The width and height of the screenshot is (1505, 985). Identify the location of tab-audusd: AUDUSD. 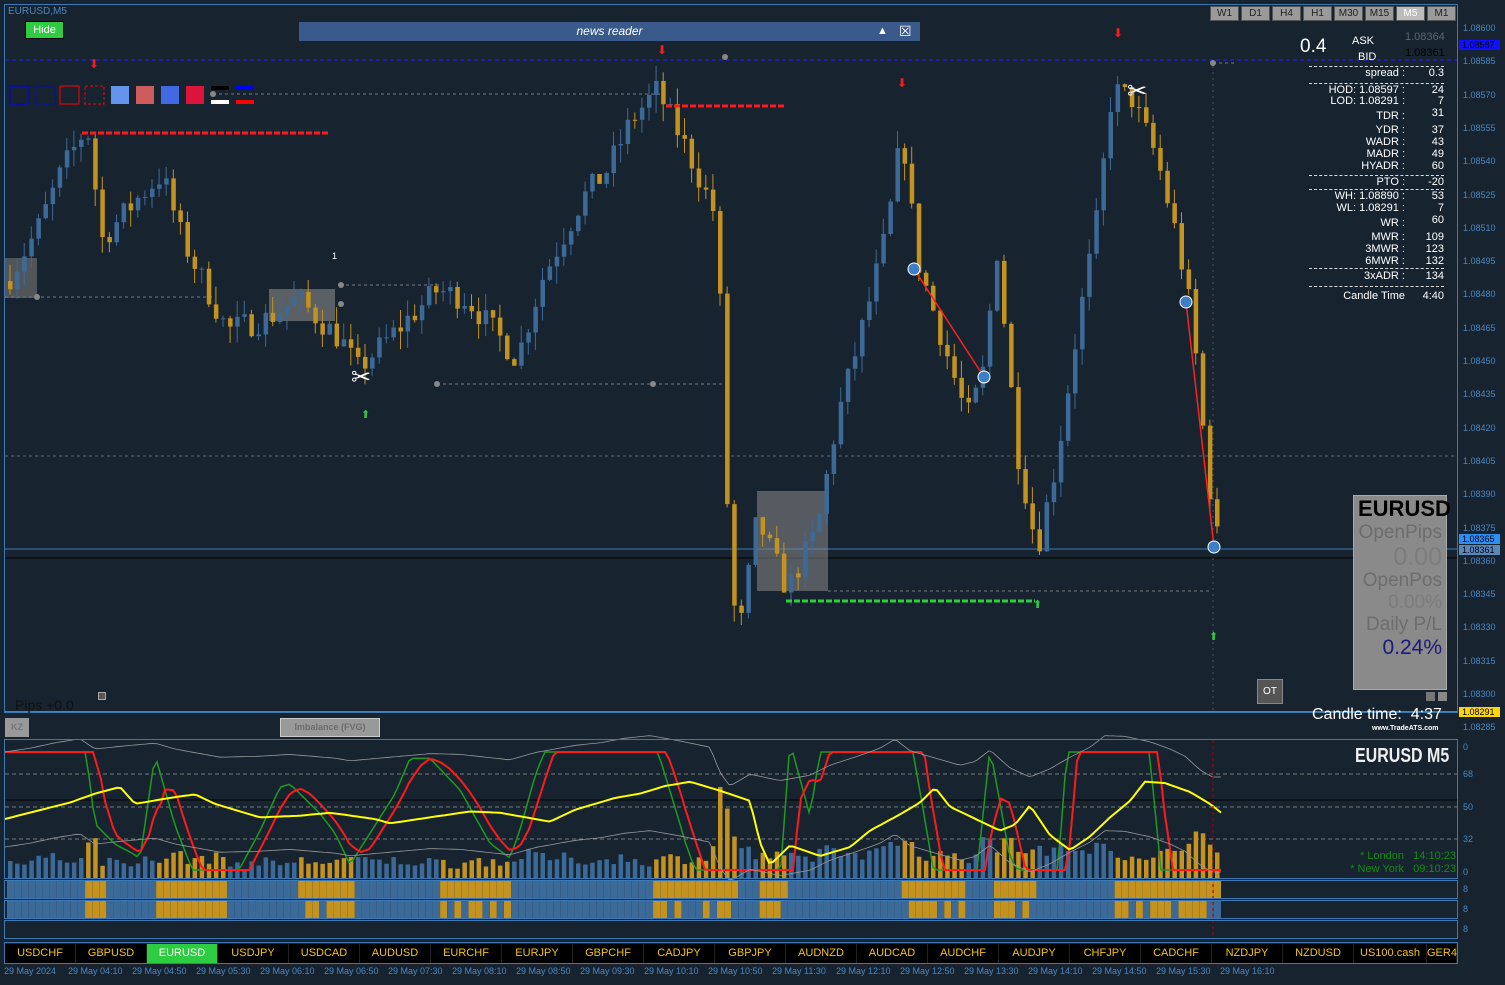
(395, 953).